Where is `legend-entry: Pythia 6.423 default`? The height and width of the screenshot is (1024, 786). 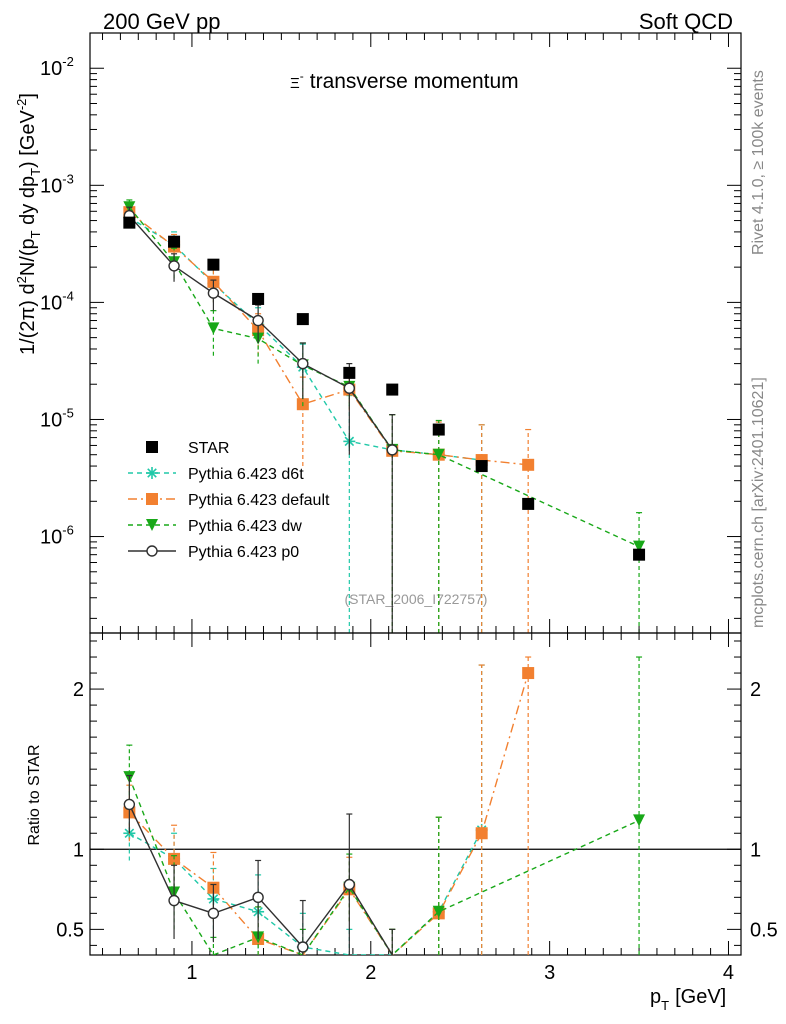 legend-entry: Pythia 6.423 default is located at coordinates (229, 500).